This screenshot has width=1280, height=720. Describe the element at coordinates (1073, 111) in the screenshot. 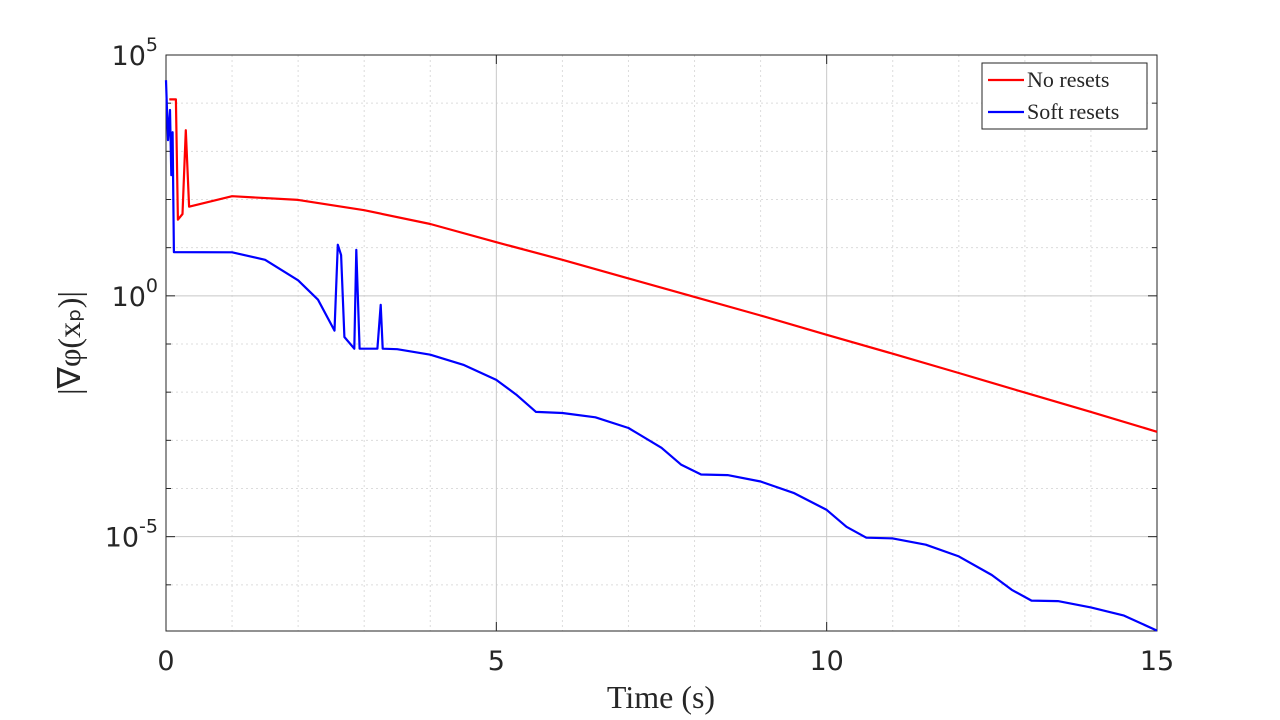

I see `legend-label: Soft resets` at that location.